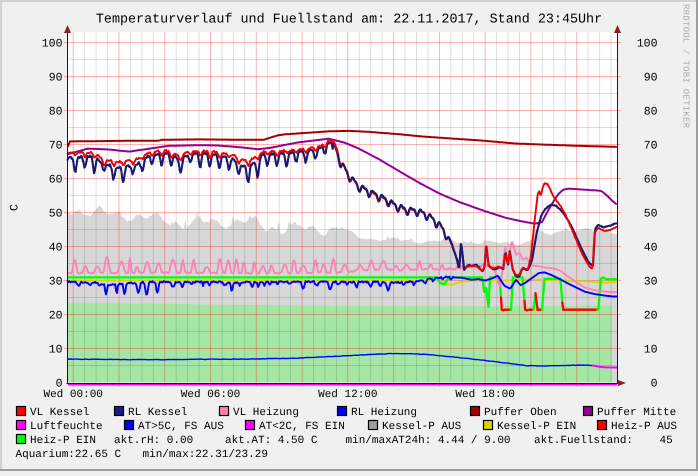 Image resolution: width=698 pixels, height=476 pixels. I want to click on svg-text: RRDTOOL / TOBI OETIKER, so click(686, 66).